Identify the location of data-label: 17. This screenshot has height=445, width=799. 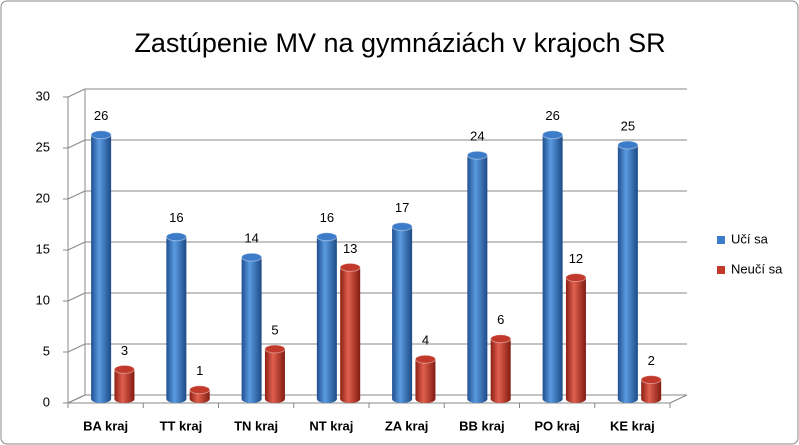
(402, 207).